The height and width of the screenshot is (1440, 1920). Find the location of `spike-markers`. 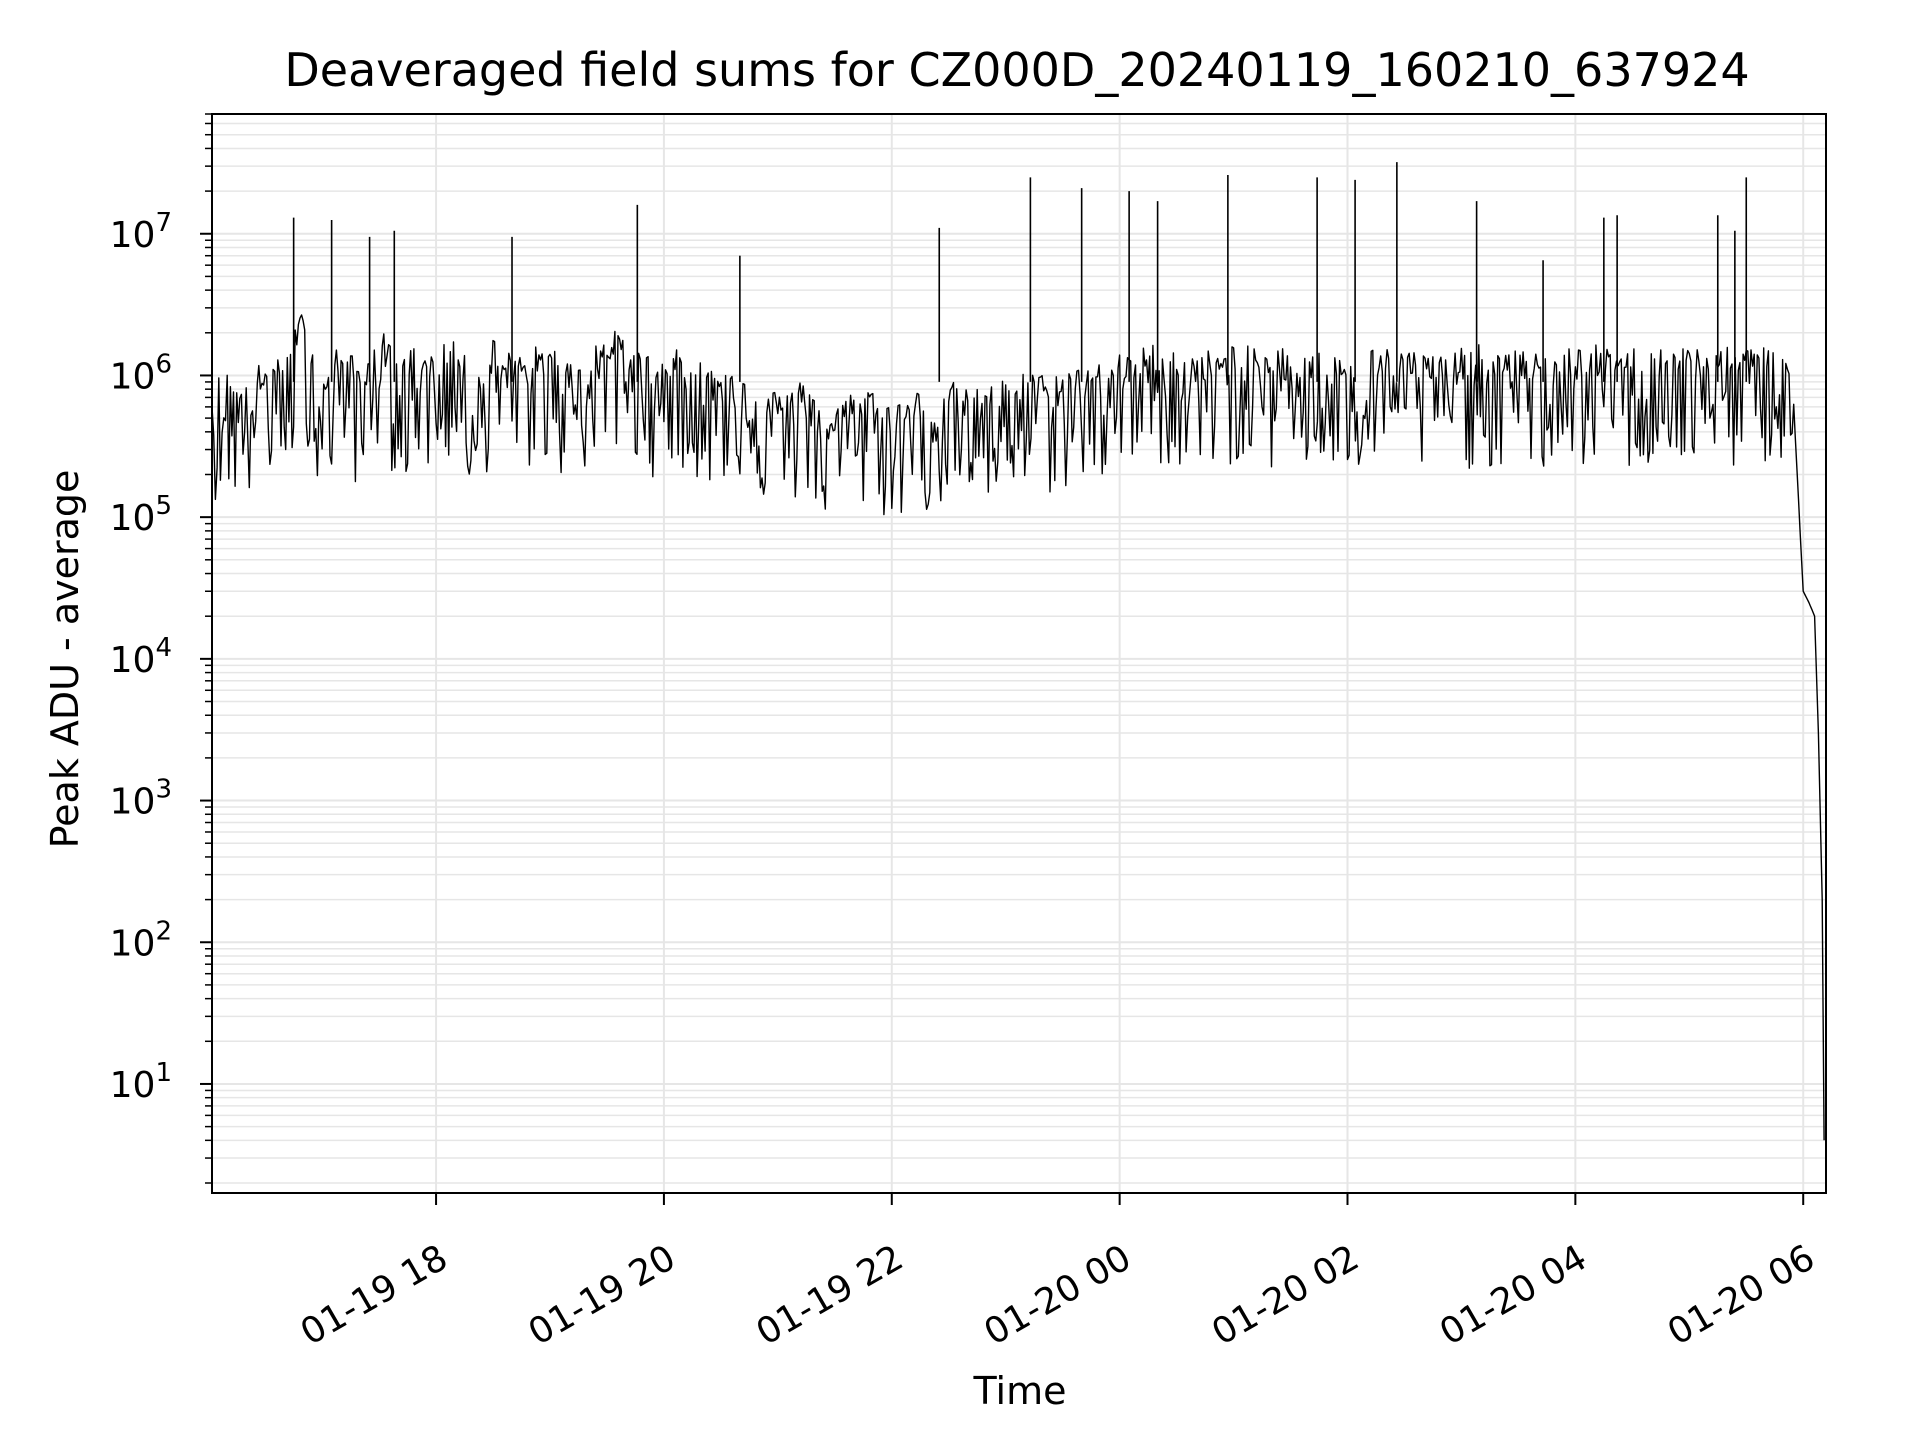

spike-markers is located at coordinates (1020, 272).